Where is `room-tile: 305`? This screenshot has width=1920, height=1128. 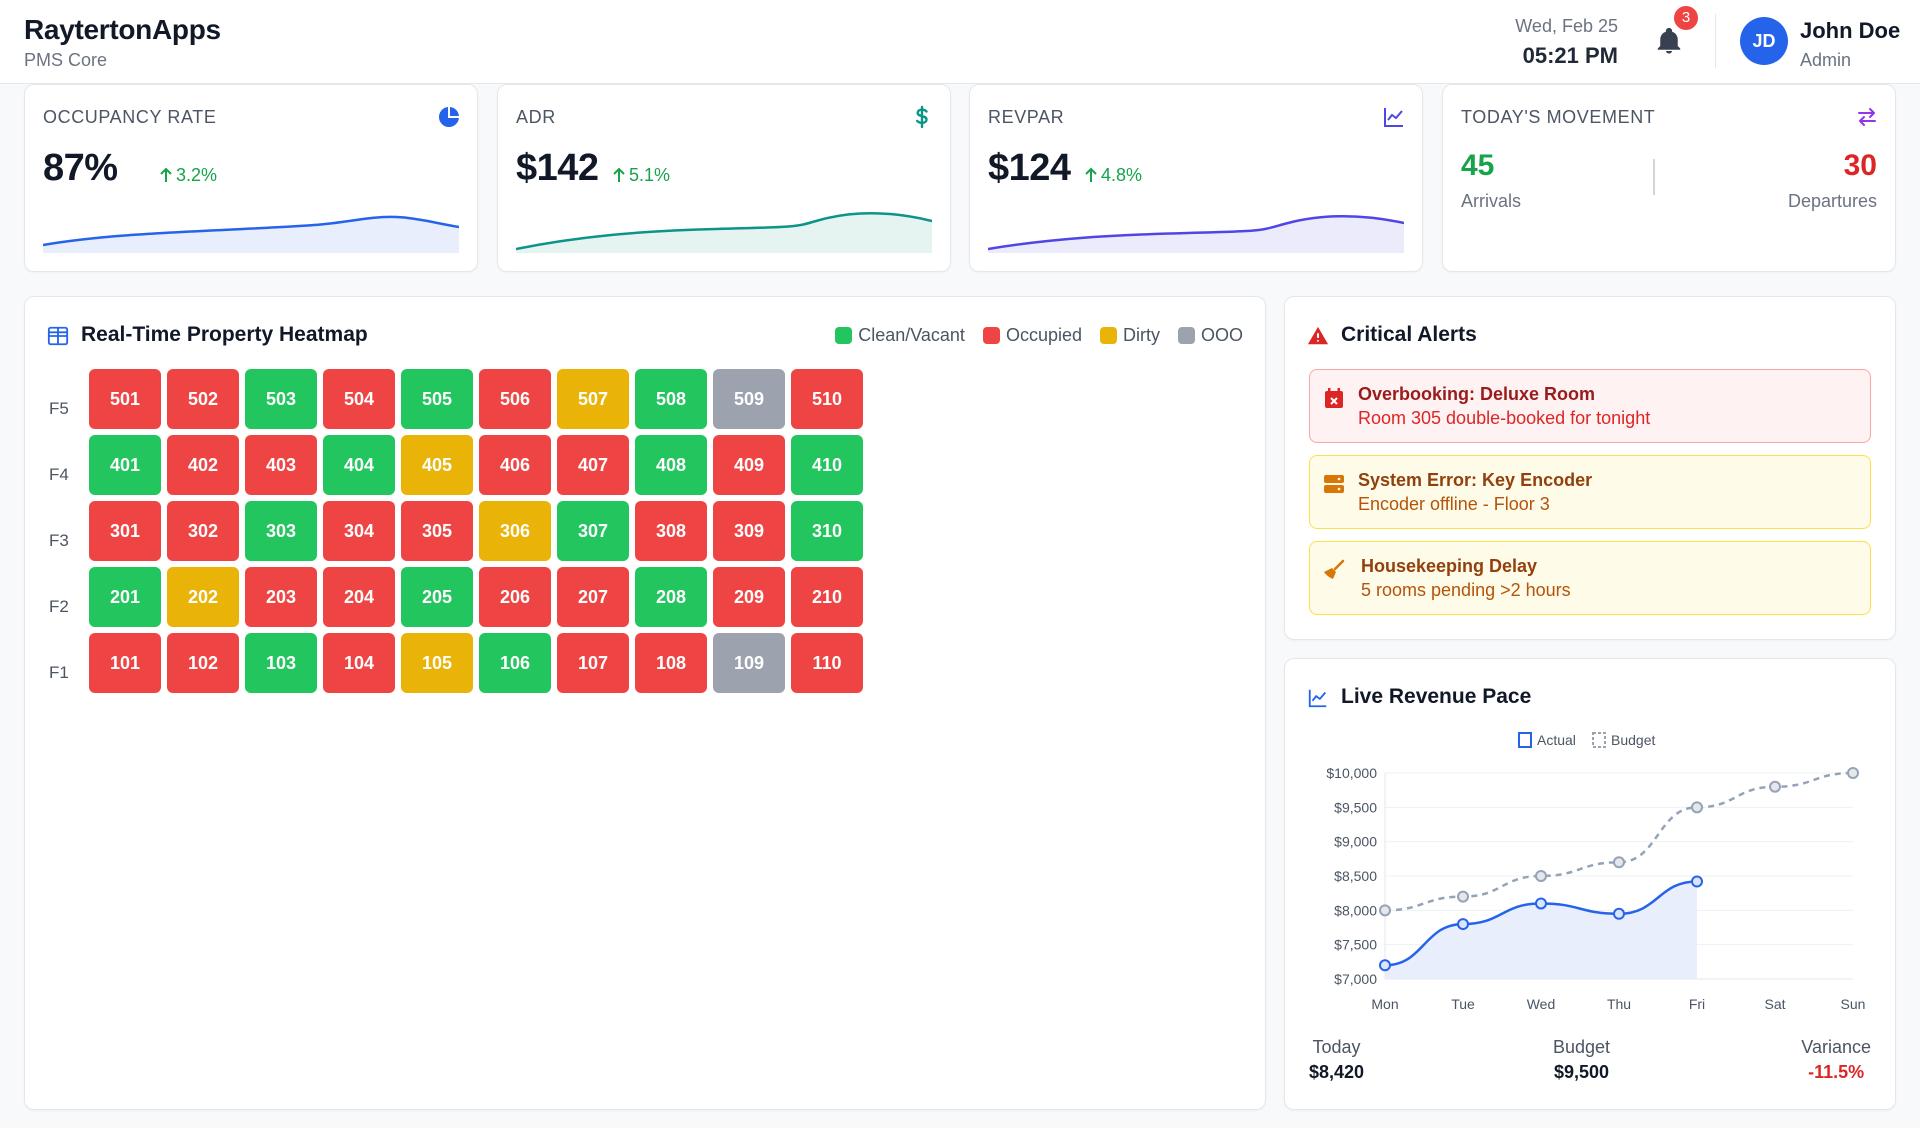
room-tile: 305 is located at coordinates (437, 531).